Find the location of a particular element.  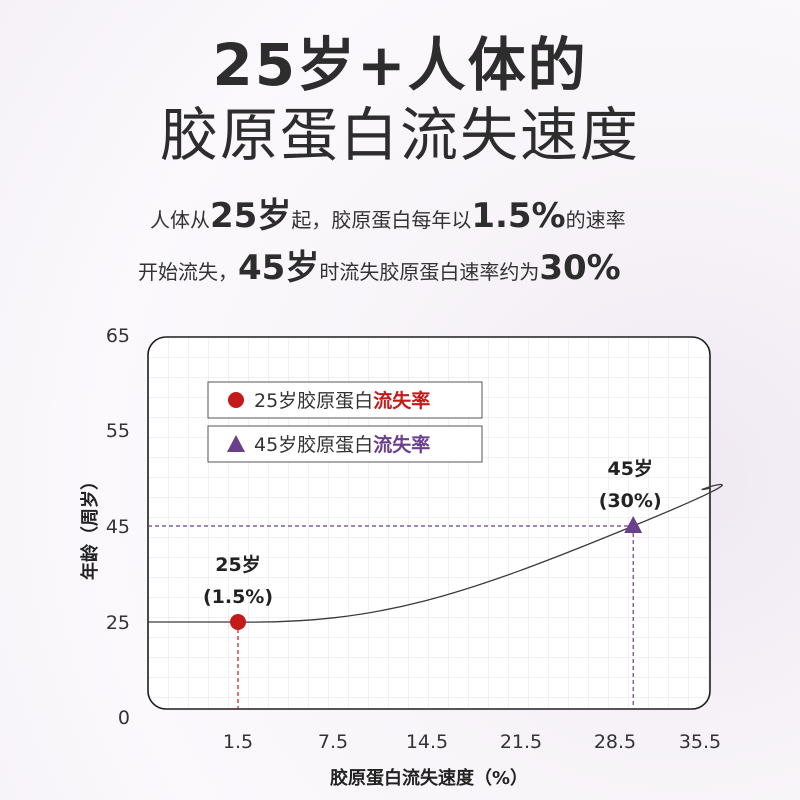

point-label-rate: (30%) is located at coordinates (630, 501).